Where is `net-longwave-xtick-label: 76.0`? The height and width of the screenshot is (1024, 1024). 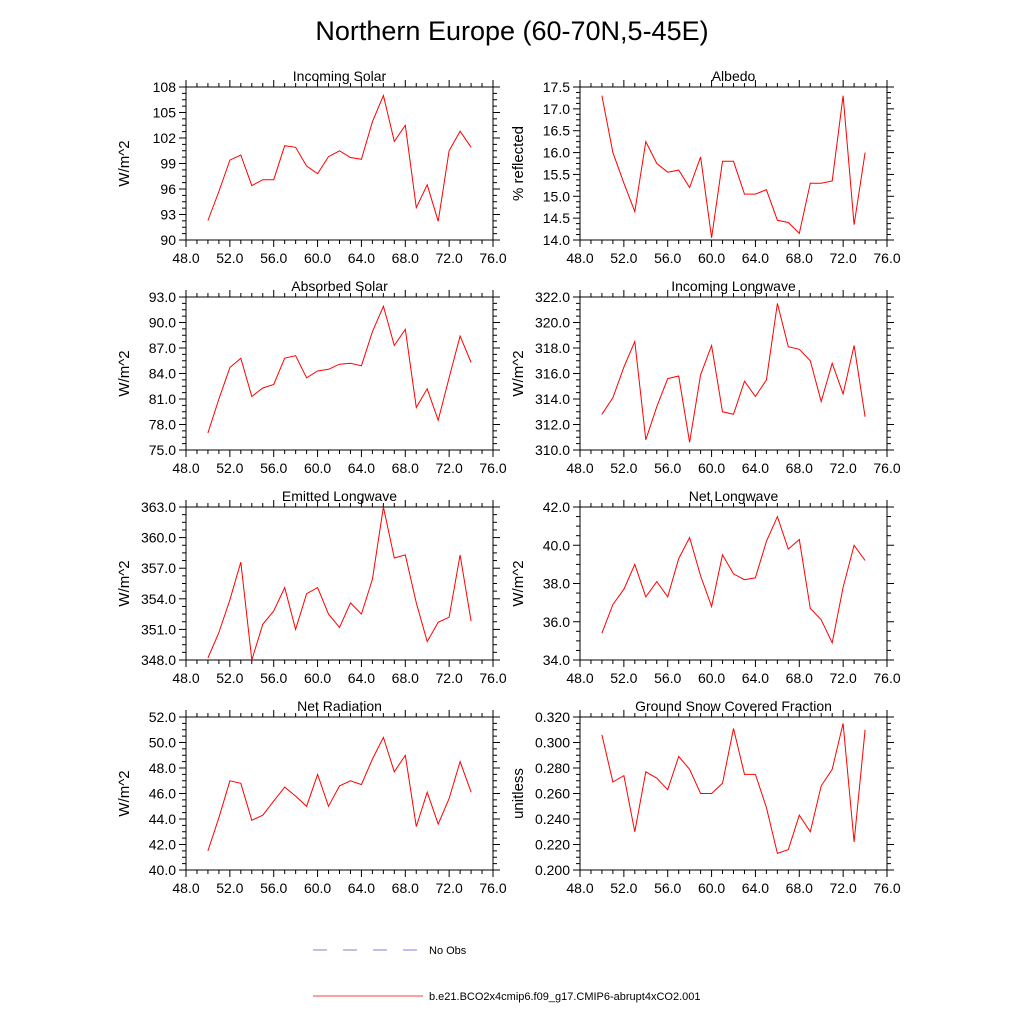 net-longwave-xtick-label: 76.0 is located at coordinates (886, 678).